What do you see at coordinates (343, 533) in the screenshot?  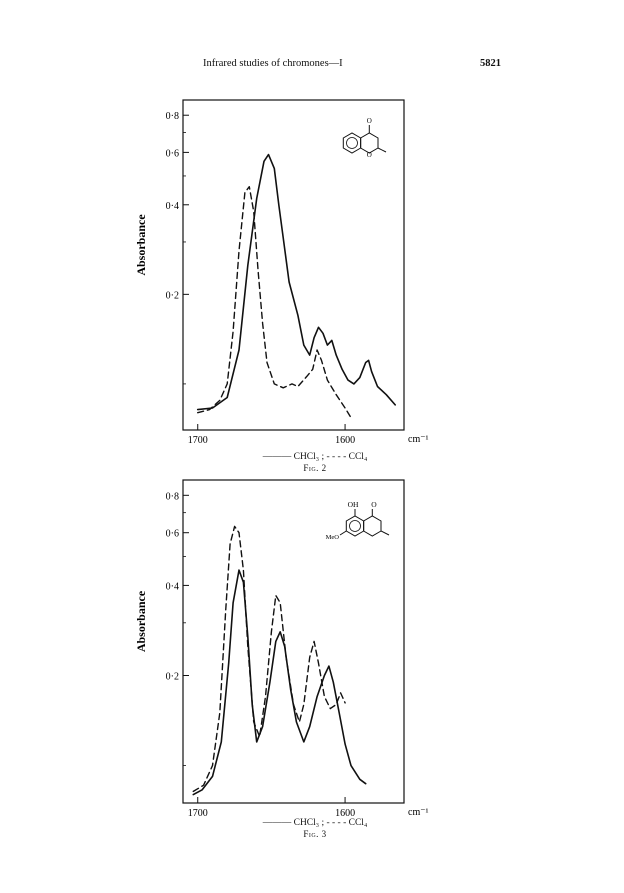 I see `methoxy-bond` at bounding box center [343, 533].